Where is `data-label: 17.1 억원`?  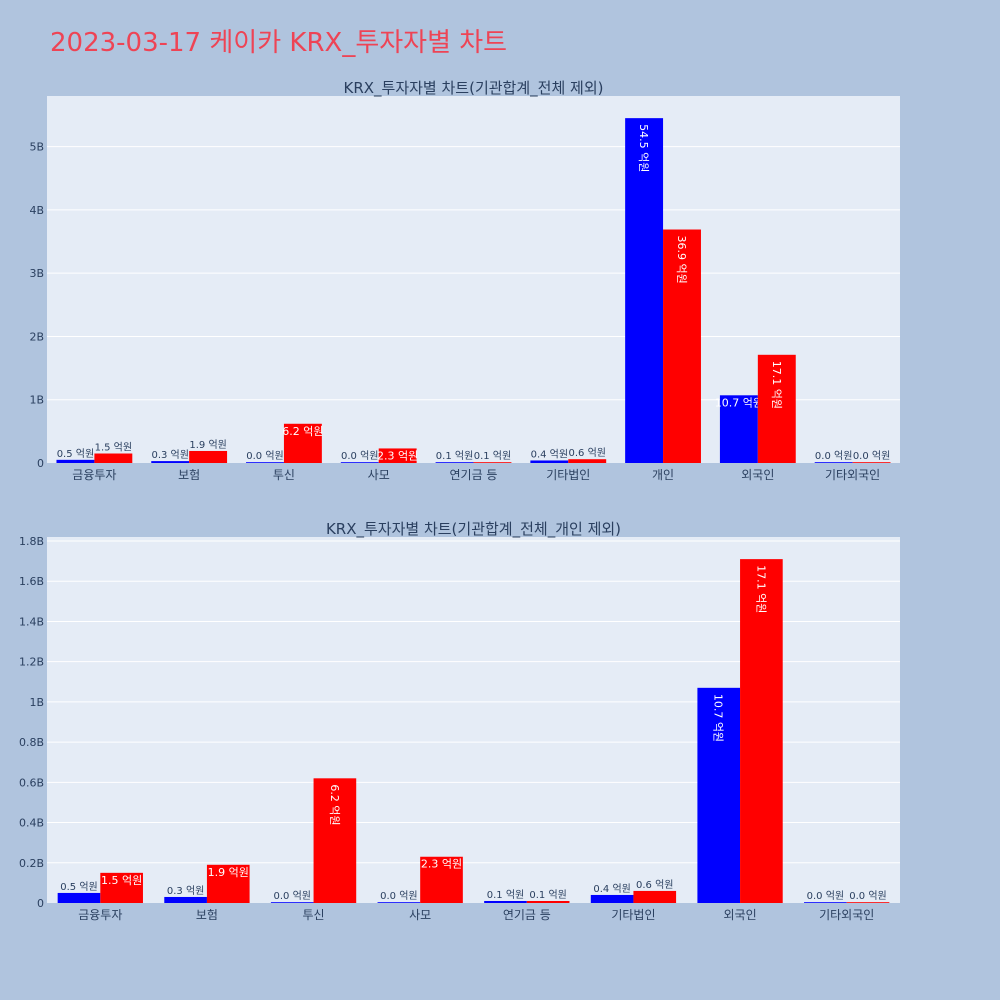 data-label: 17.1 억원 is located at coordinates (776, 385).